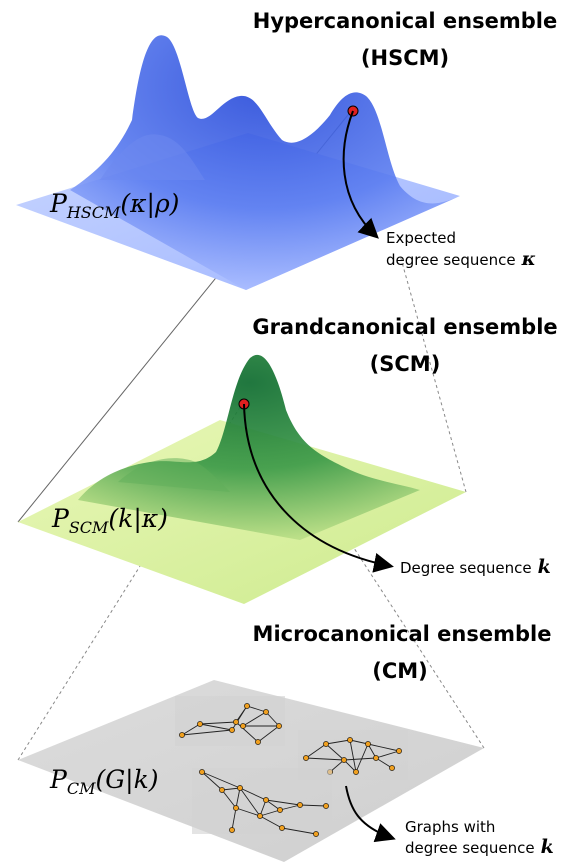  What do you see at coordinates (174, 475) in the screenshot?
I see `scm-secondary-bump` at bounding box center [174, 475].